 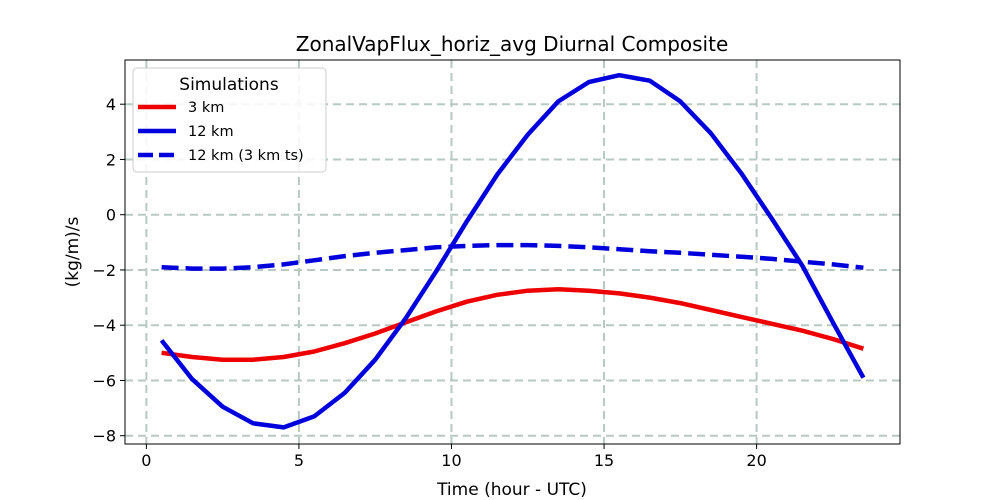 I want to click on x-tick-label: 20, so click(x=756, y=460).